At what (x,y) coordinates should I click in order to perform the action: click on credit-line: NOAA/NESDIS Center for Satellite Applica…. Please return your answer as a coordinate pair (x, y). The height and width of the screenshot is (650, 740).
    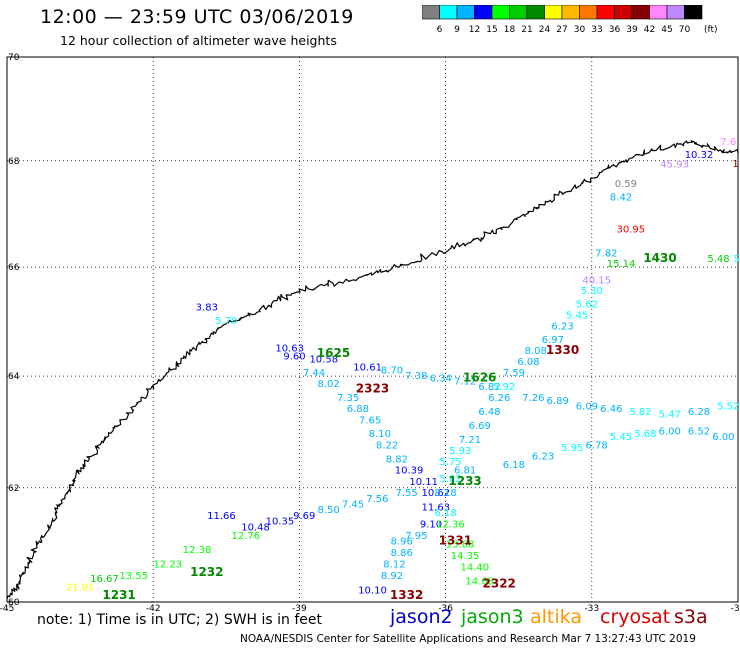
    Looking at the image, I should click on (468, 639).